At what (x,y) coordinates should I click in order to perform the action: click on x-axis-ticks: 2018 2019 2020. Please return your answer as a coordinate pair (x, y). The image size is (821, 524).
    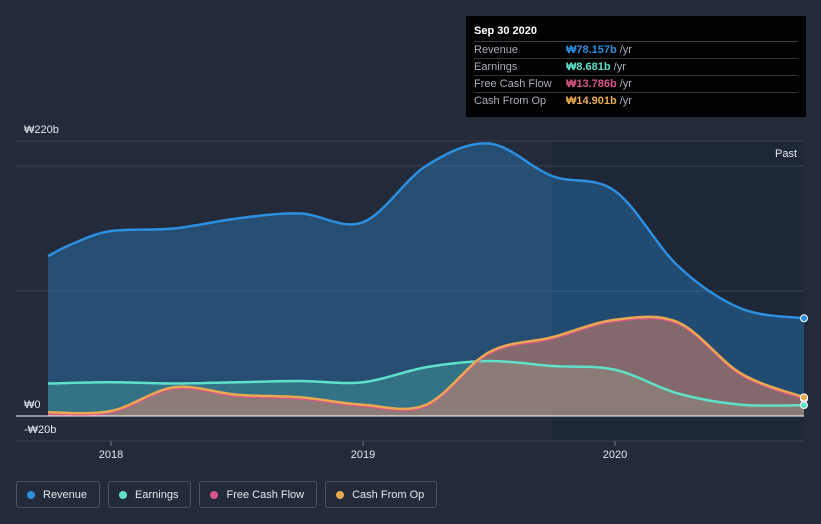
    Looking at the image, I should click on (363, 451).